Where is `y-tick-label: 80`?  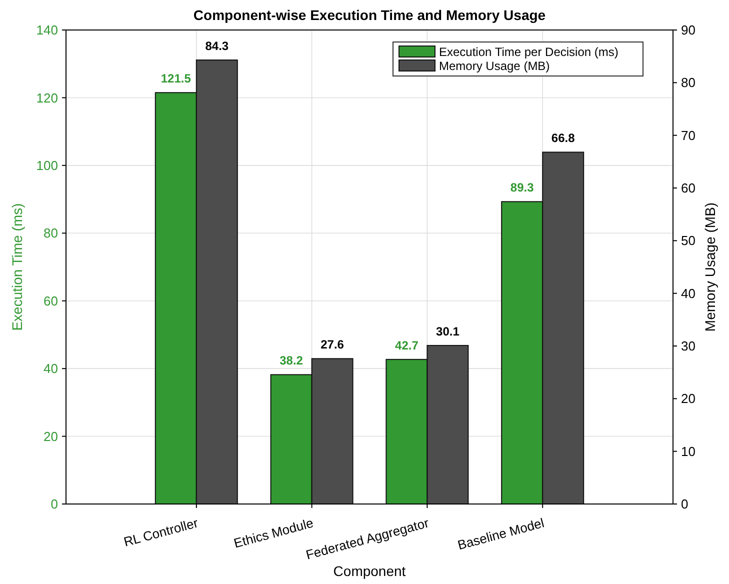
y-tick-label: 80 is located at coordinates (51, 233).